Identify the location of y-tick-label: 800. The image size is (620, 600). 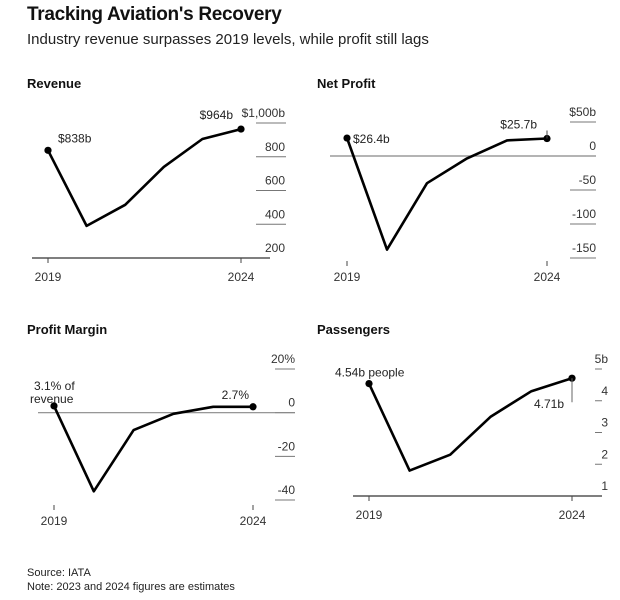
(275, 147).